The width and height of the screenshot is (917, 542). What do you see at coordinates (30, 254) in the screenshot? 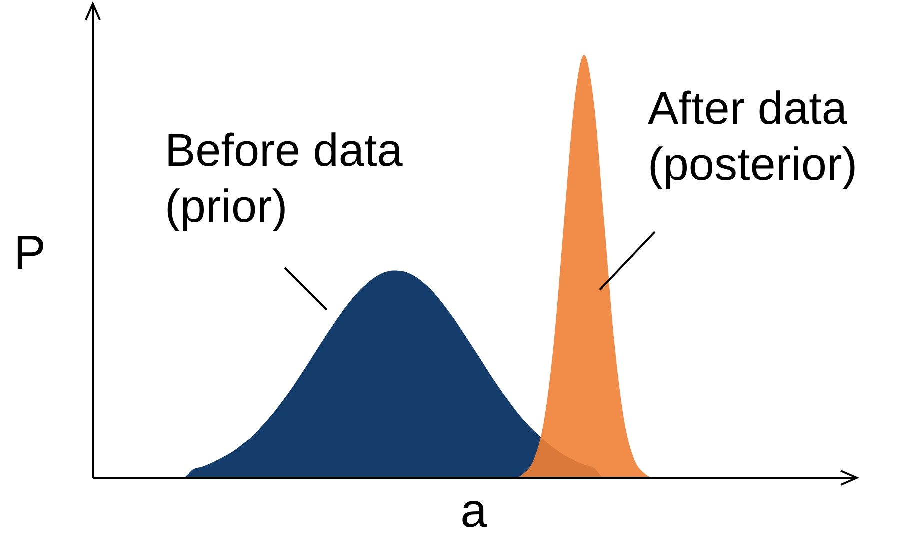
I see `y-axis-title: P` at bounding box center [30, 254].